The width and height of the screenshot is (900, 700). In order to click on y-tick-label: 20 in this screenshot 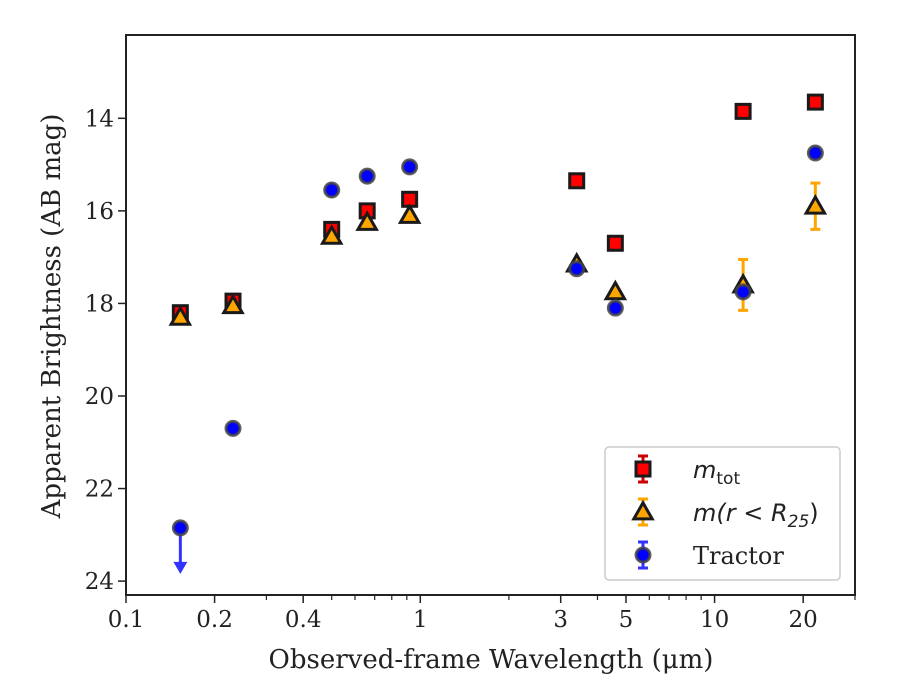, I will do `click(99, 397)`.